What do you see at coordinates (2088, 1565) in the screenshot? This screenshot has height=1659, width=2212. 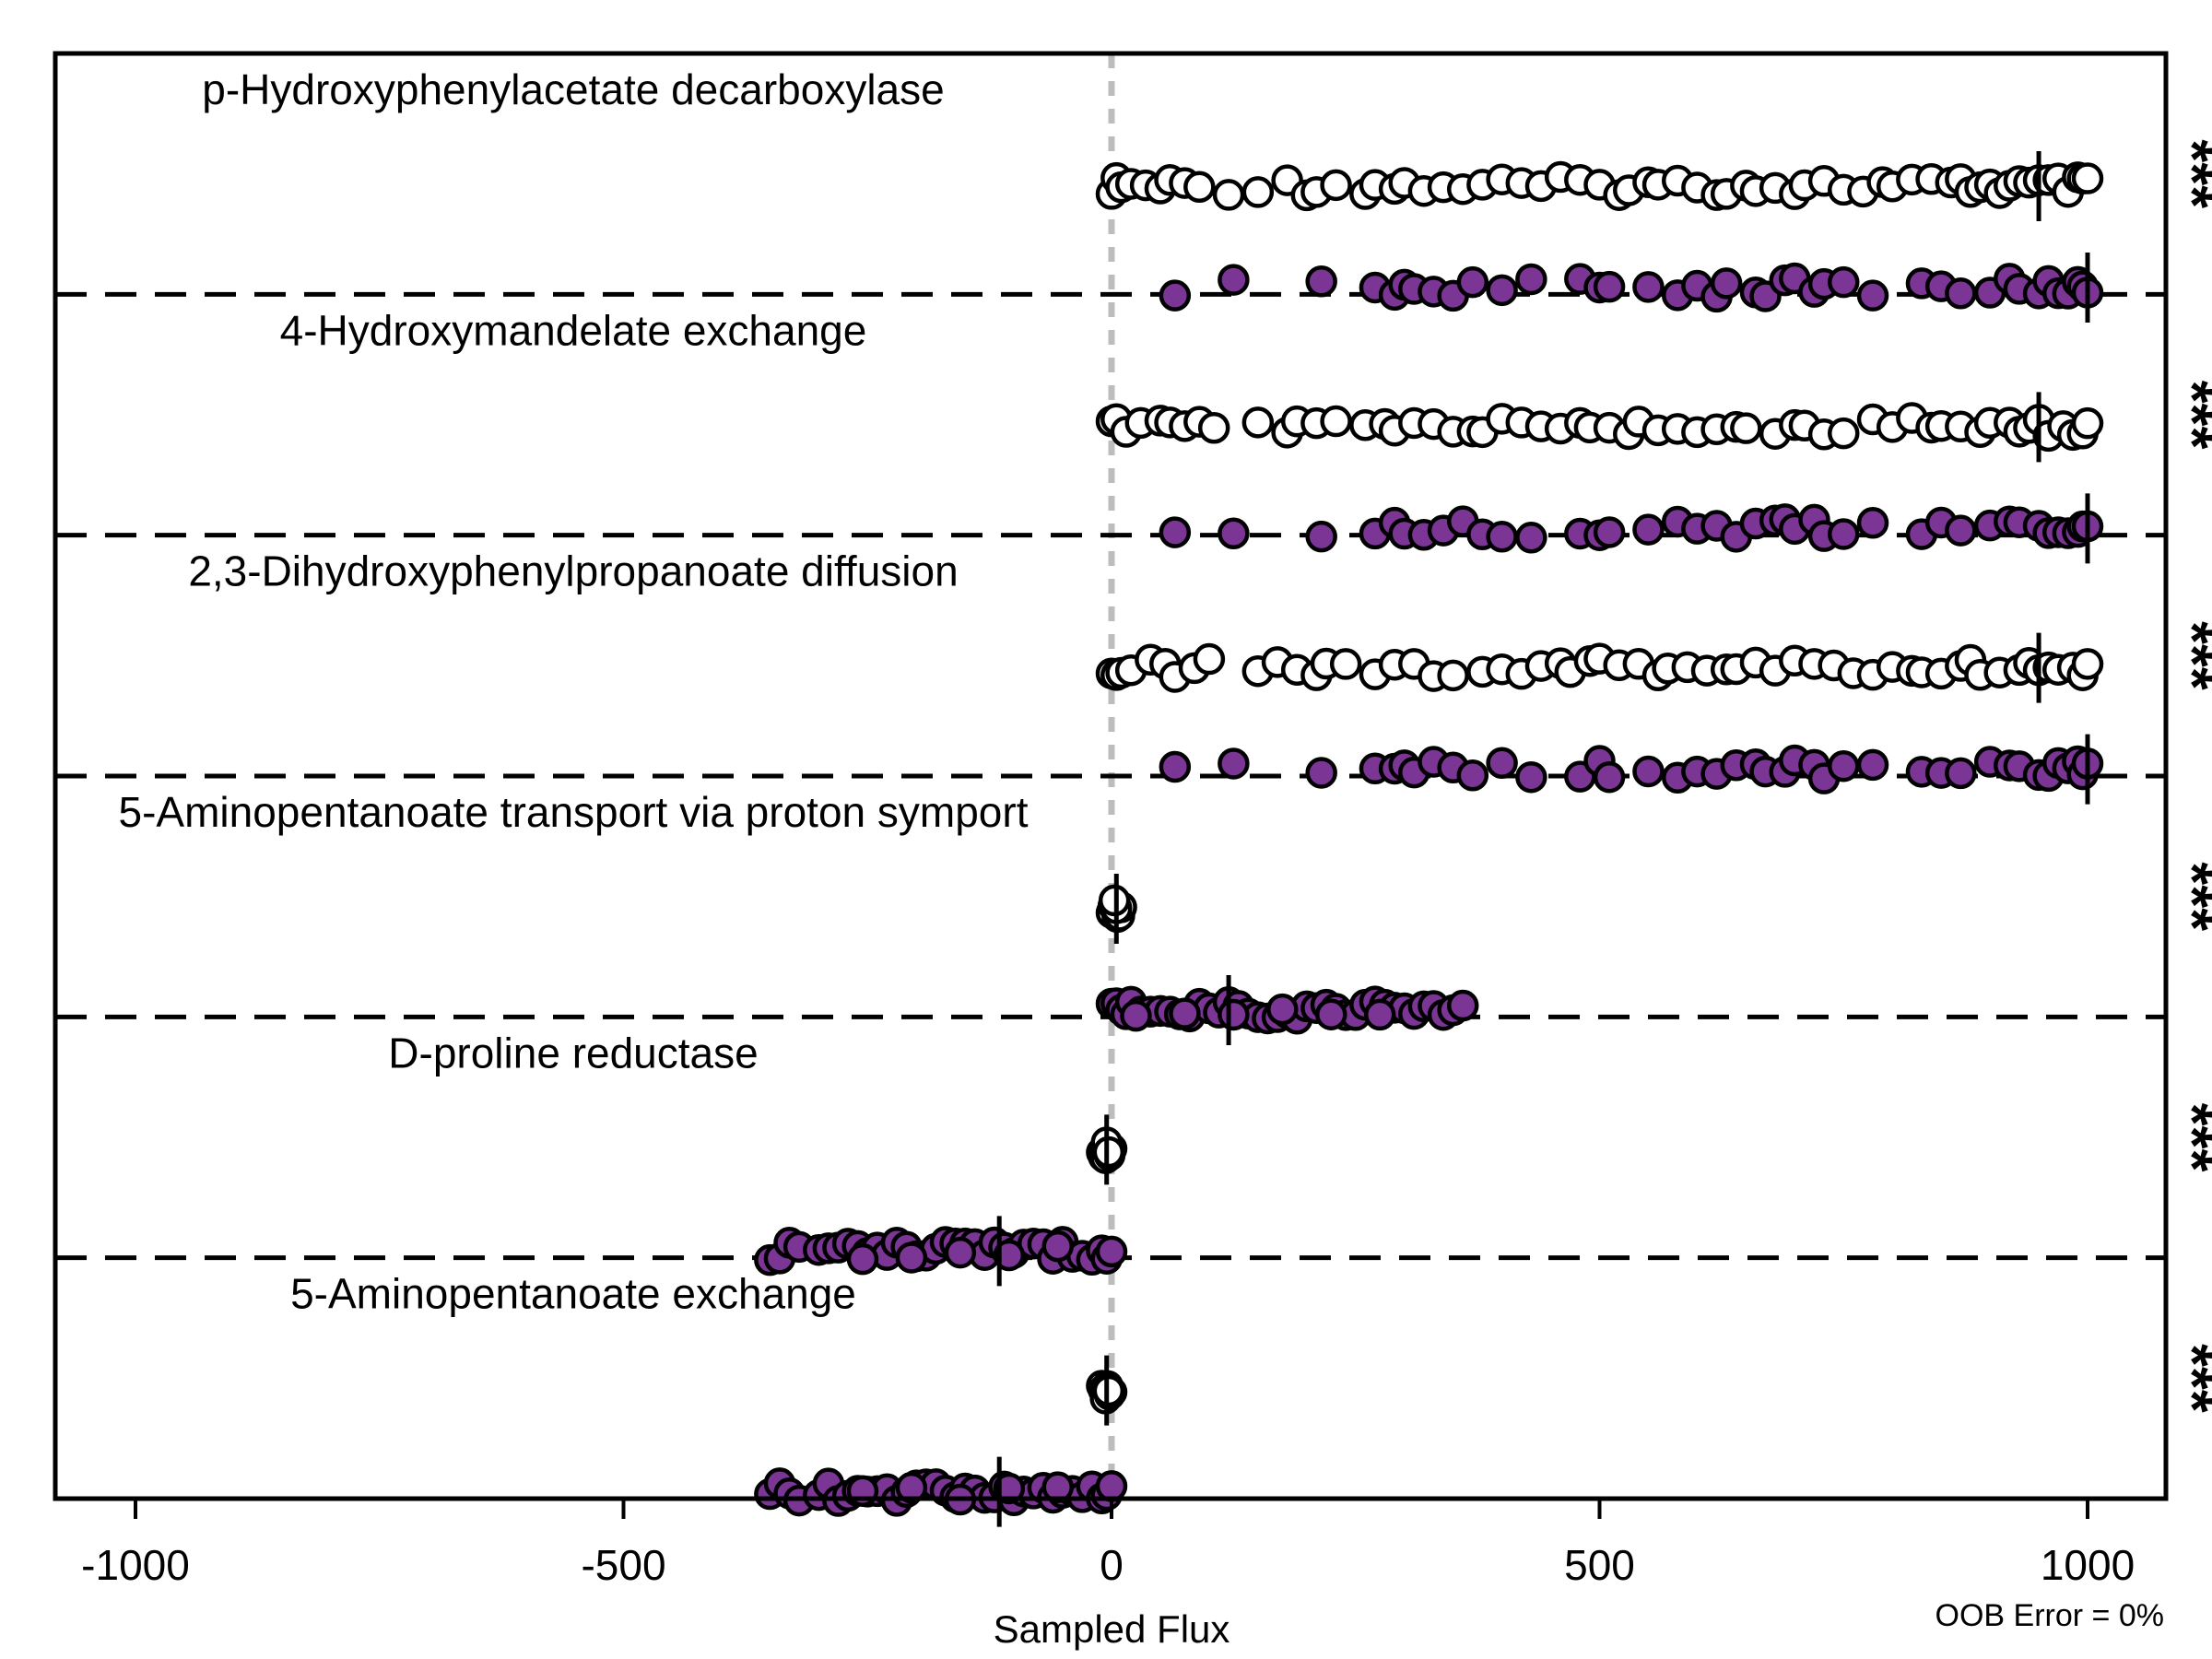 I see `x-tick-label: 1000` at bounding box center [2088, 1565].